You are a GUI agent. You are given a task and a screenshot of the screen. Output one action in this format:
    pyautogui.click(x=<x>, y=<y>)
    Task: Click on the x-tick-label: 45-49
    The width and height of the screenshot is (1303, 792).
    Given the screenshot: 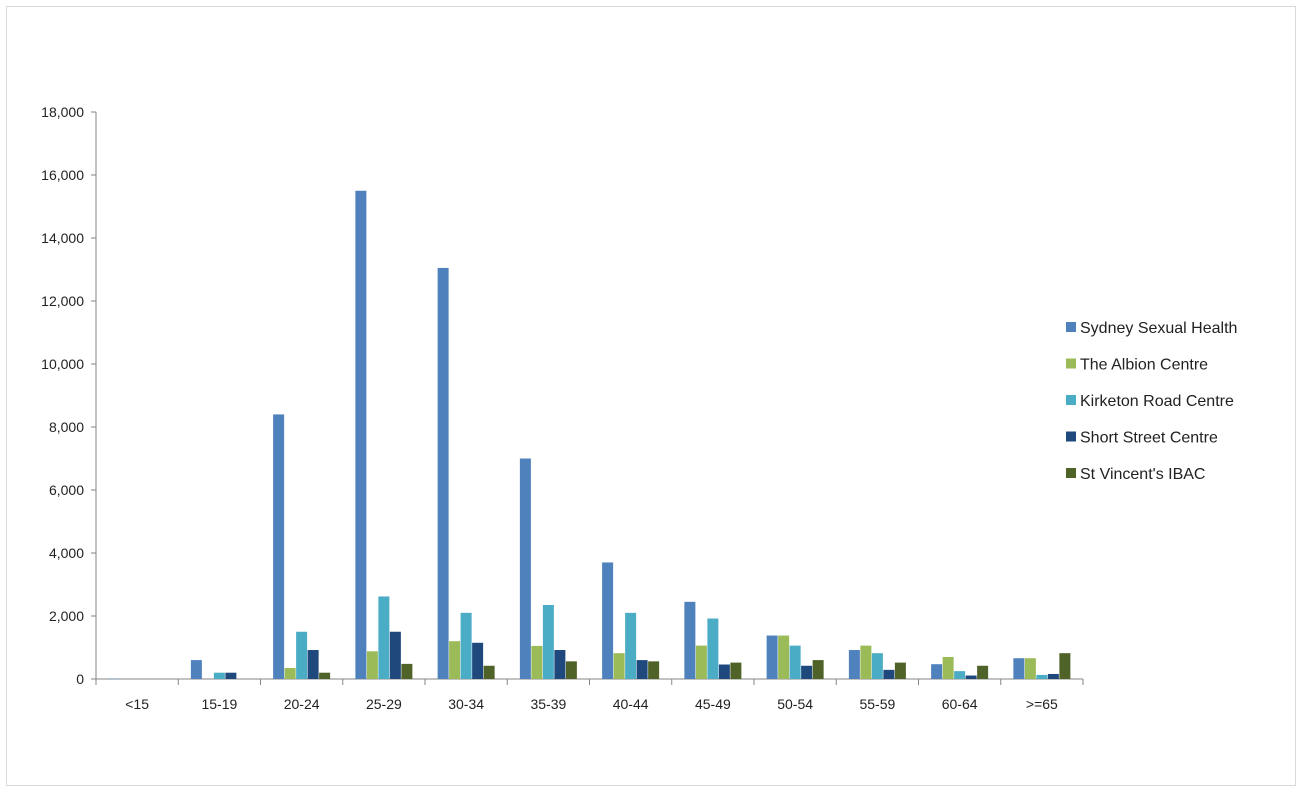 What is the action you would take?
    pyautogui.click(x=713, y=704)
    